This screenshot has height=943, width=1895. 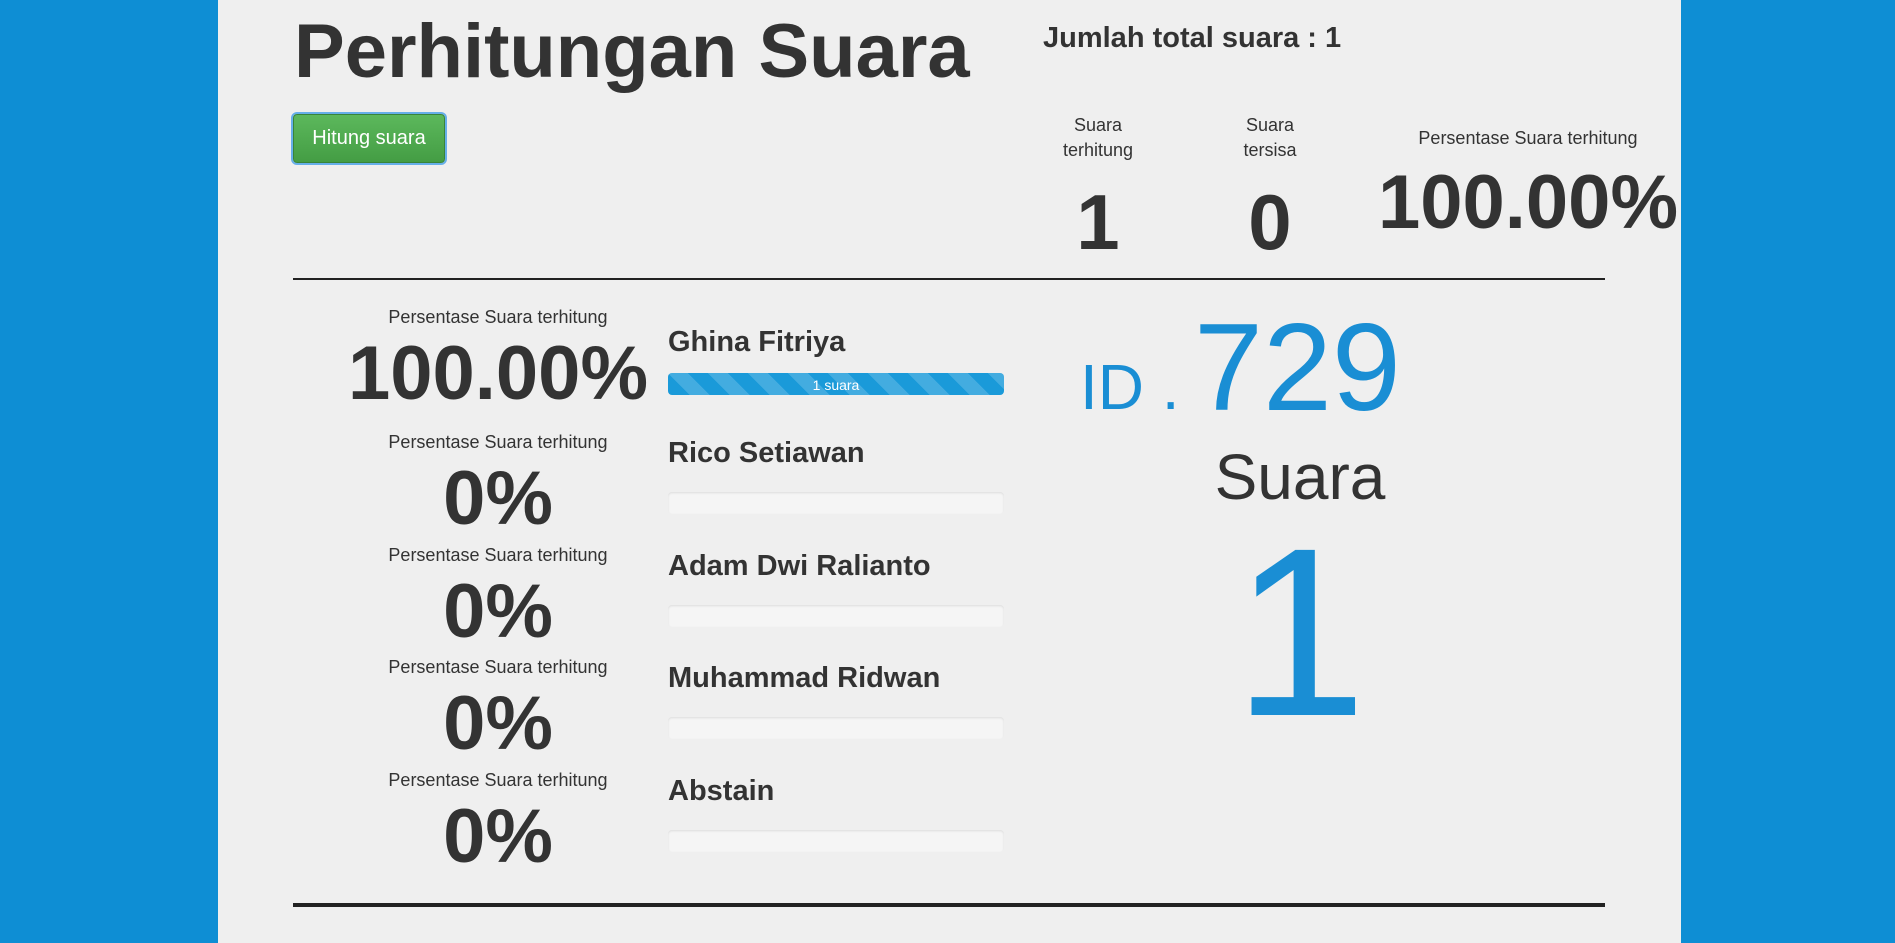 I want to click on counted-stat: Suara terhitung 1, so click(x=1098, y=187).